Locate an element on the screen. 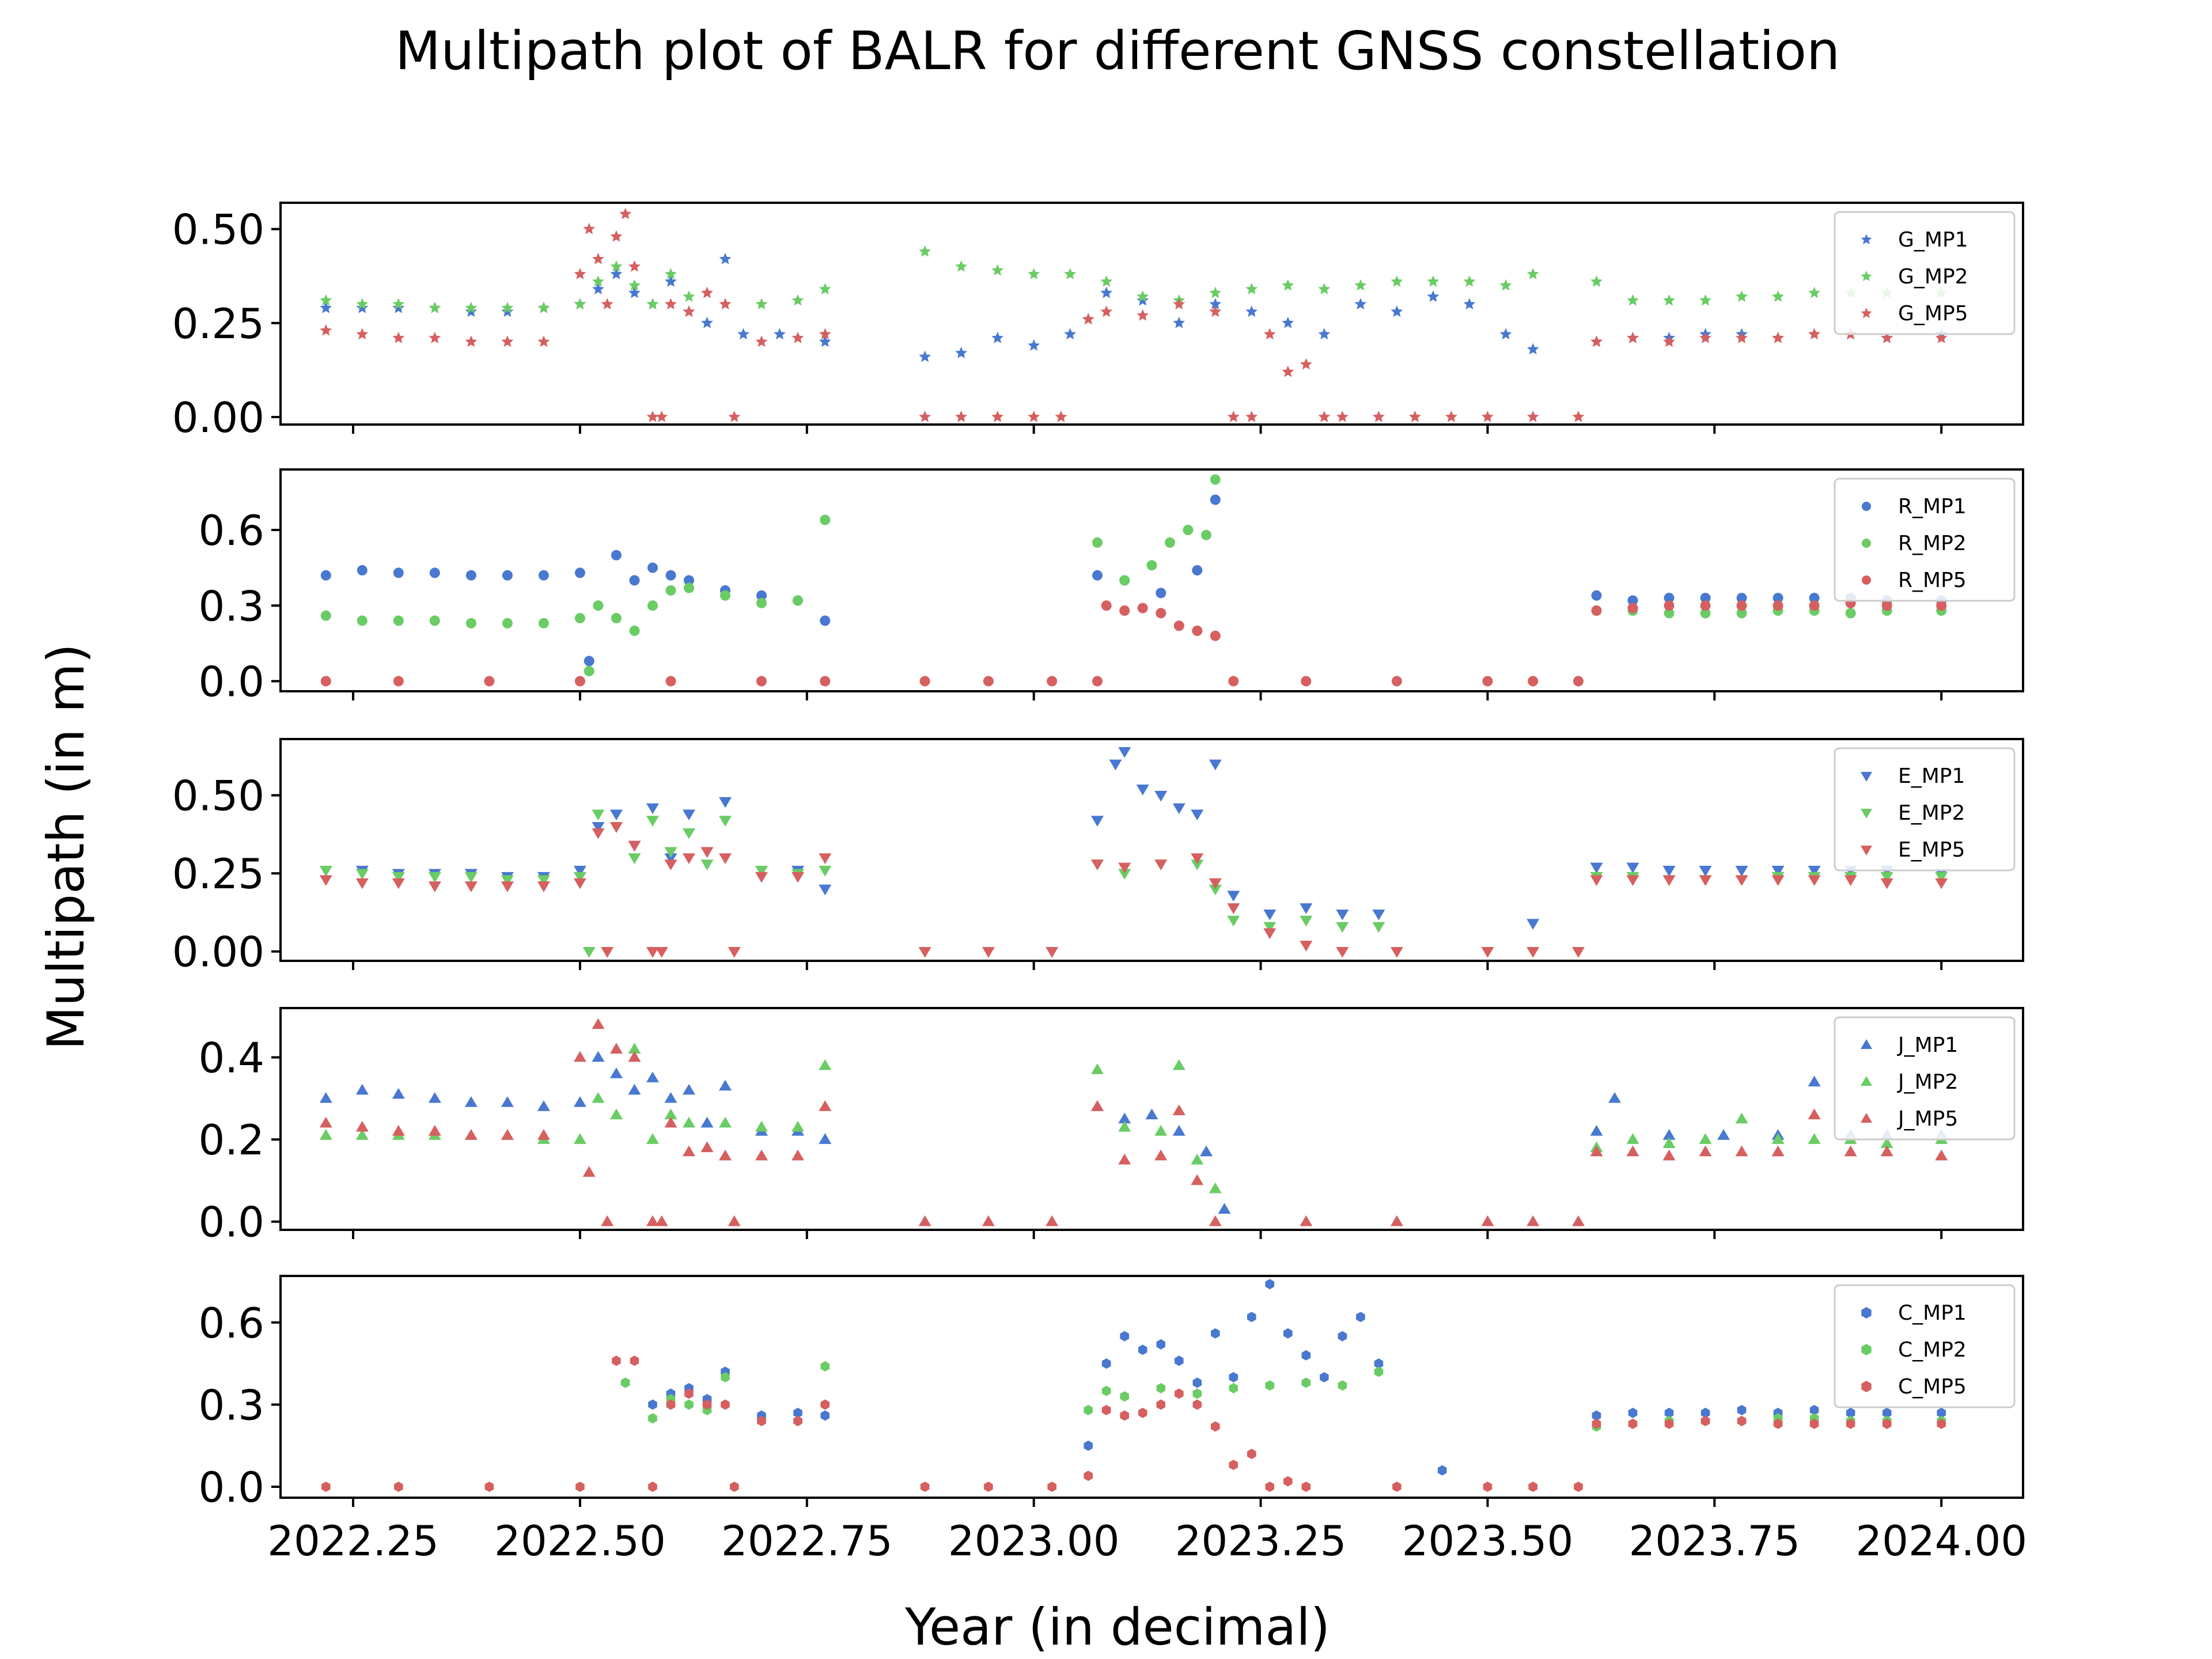 The width and height of the screenshot is (2212, 1659). y-tick-label: 0.00 is located at coordinates (218, 417).